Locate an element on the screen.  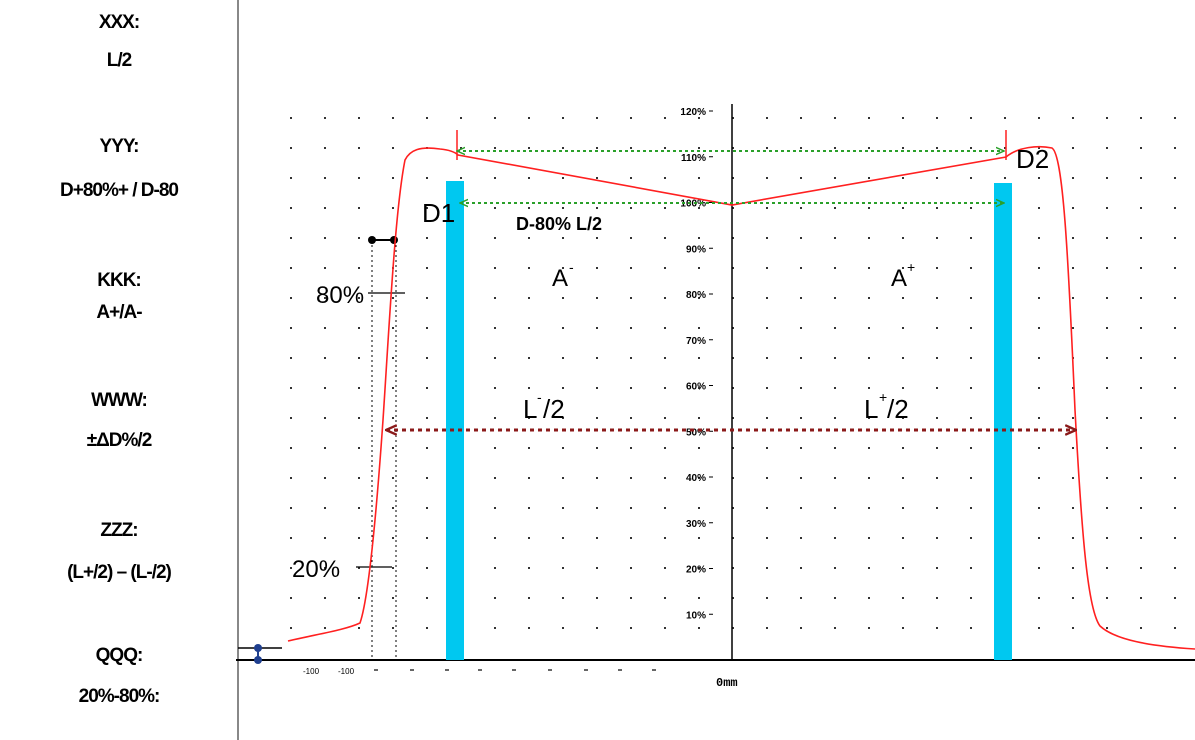
p80-label: 80% is located at coordinates (340, 295).